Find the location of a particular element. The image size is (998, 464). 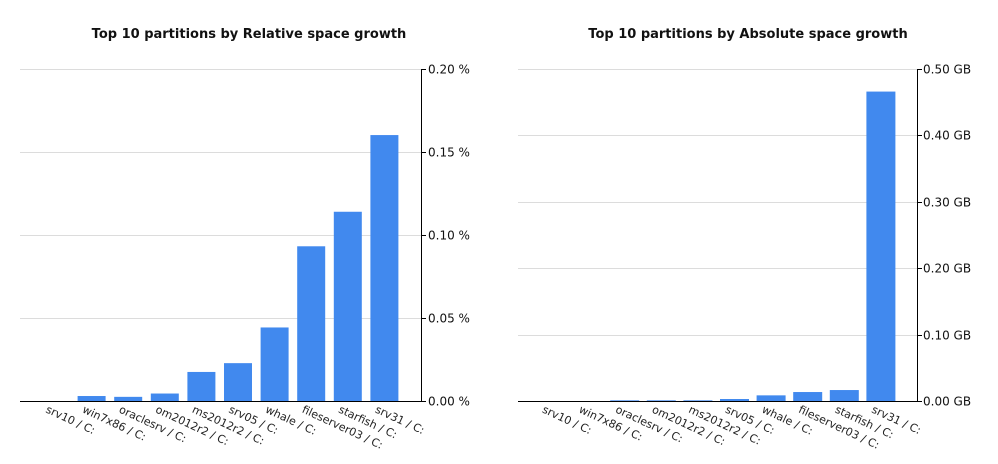

relative-y-tick-label: 0.15 % is located at coordinates (449, 153).